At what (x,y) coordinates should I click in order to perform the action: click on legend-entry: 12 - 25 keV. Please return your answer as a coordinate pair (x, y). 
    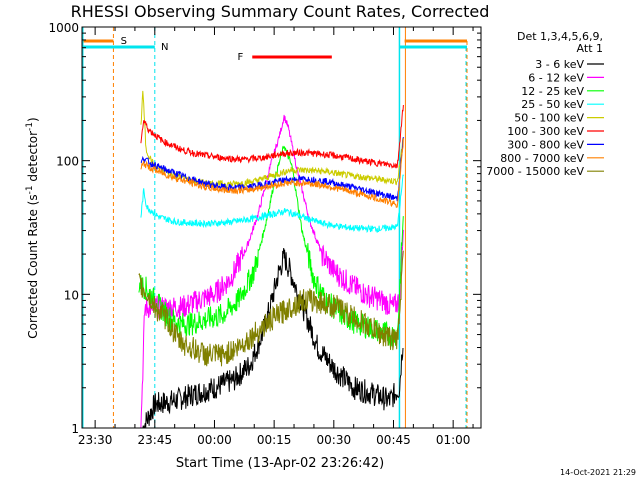
    Looking at the image, I should click on (552, 91).